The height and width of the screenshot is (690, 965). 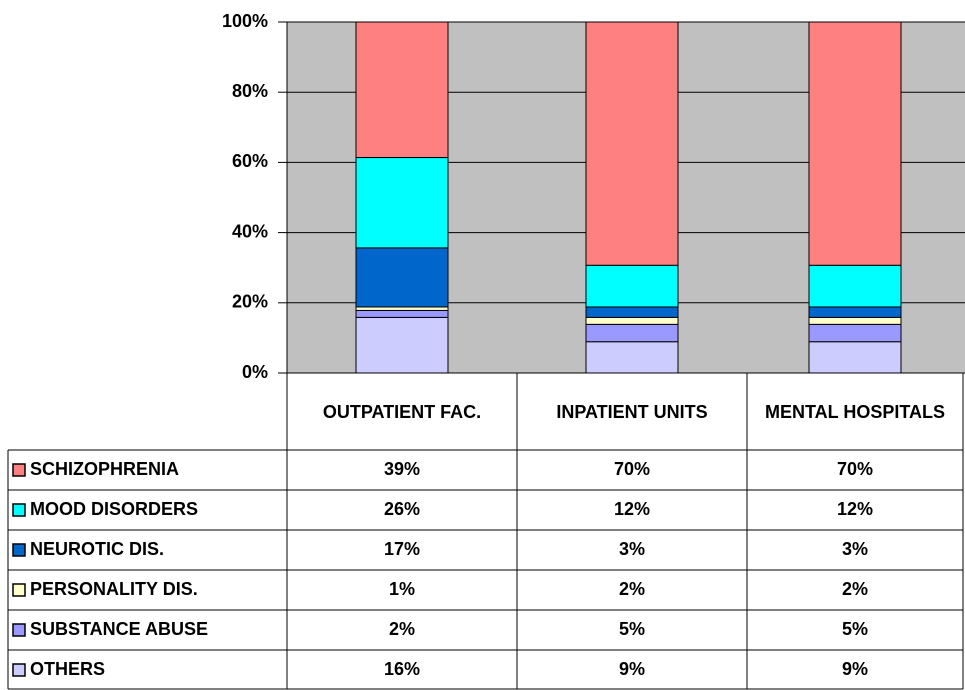 What do you see at coordinates (250, 91) in the screenshot?
I see `y-tick-label: 80%` at bounding box center [250, 91].